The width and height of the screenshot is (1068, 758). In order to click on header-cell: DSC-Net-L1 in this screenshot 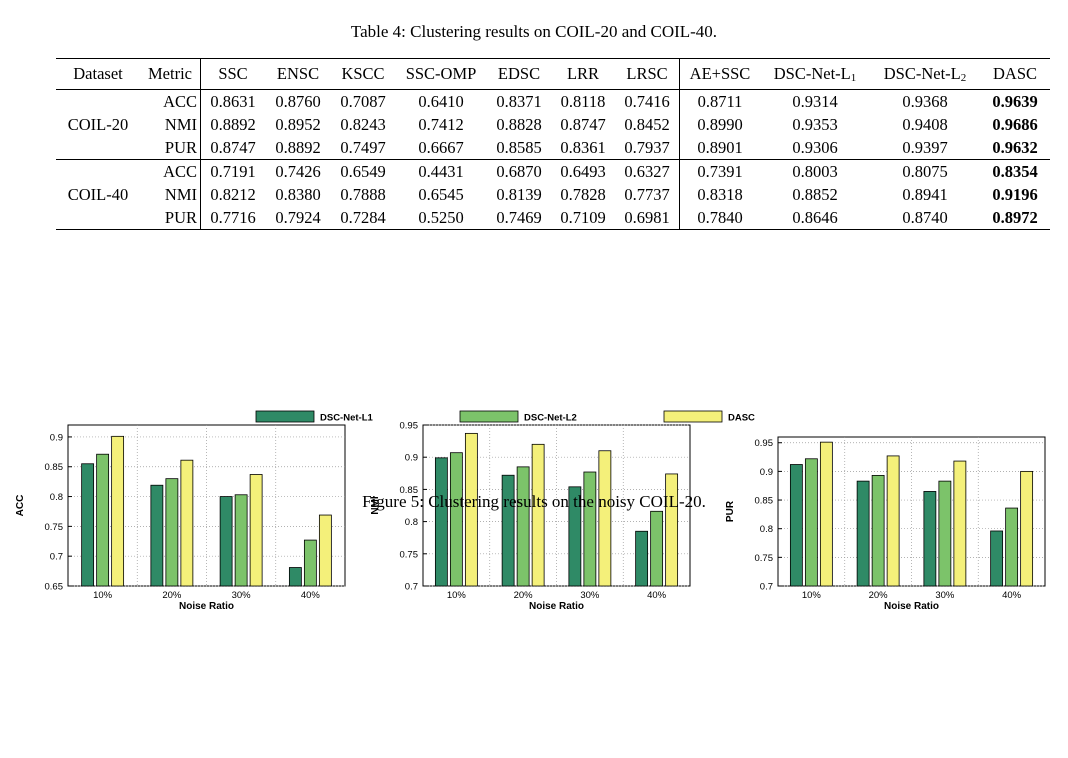, I will do `click(815, 74)`.